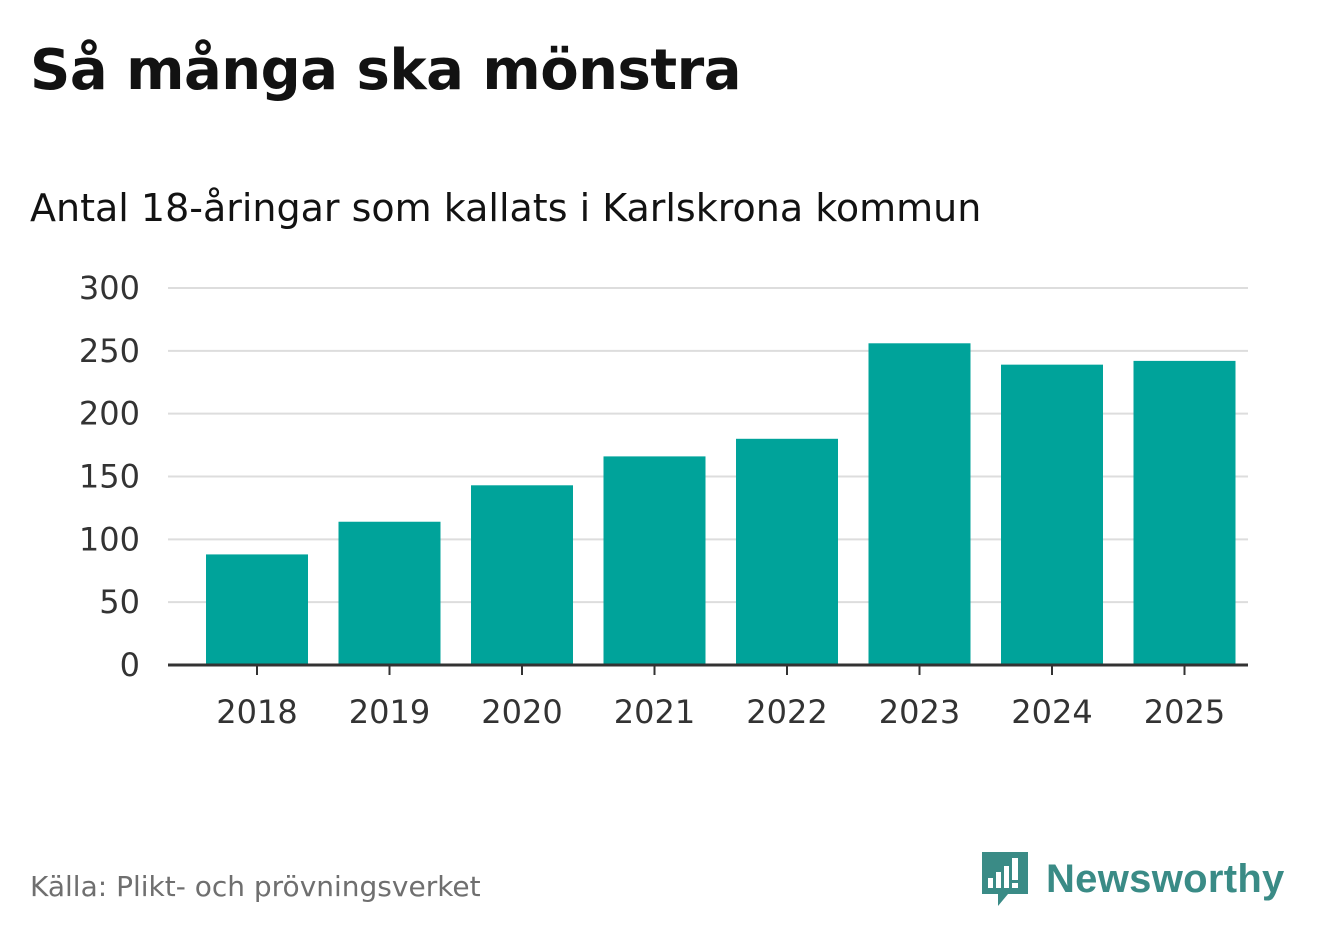  I want to click on bar-2021, so click(654, 560).